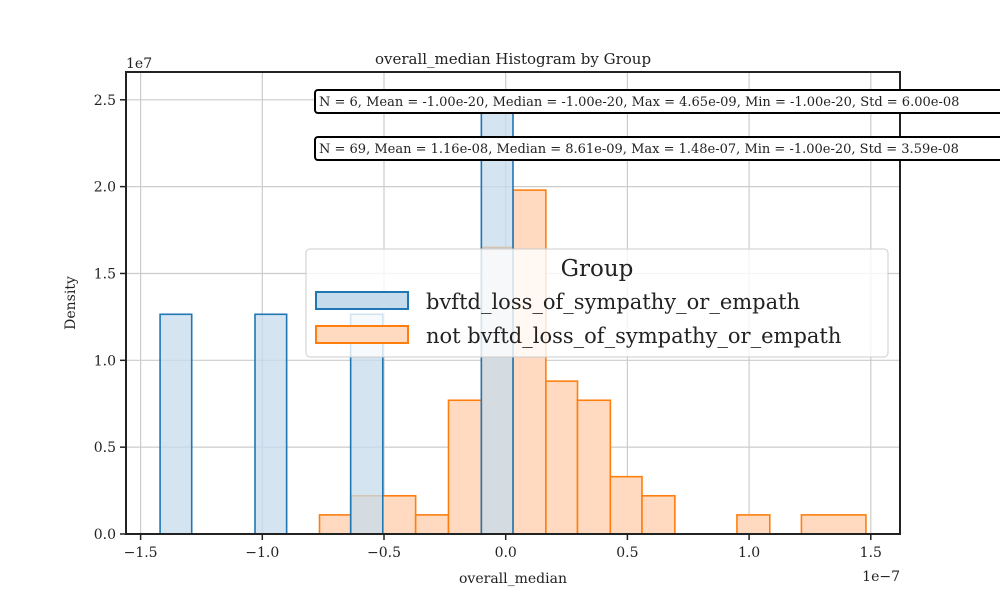 The height and width of the screenshot is (600, 1000). Describe the element at coordinates (513, 59) in the screenshot. I see `chart-title: overall_median Histogram by Group` at that location.